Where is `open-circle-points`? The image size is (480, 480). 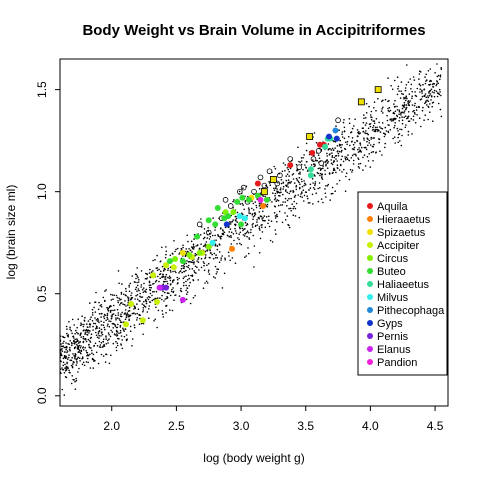
open-circle-points is located at coordinates (268, 176).